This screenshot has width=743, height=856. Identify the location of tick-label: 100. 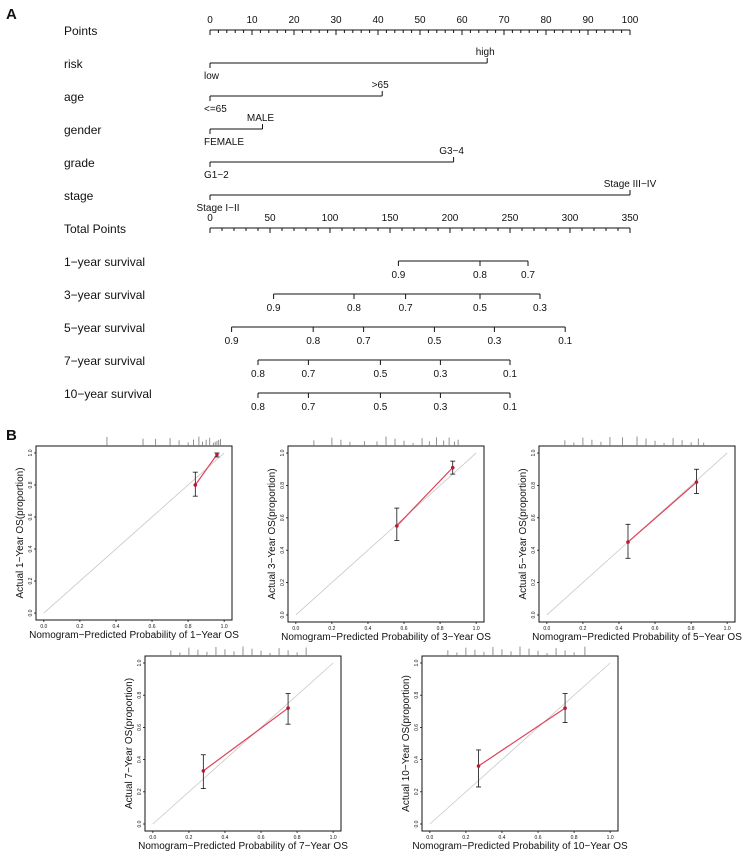
(630, 20).